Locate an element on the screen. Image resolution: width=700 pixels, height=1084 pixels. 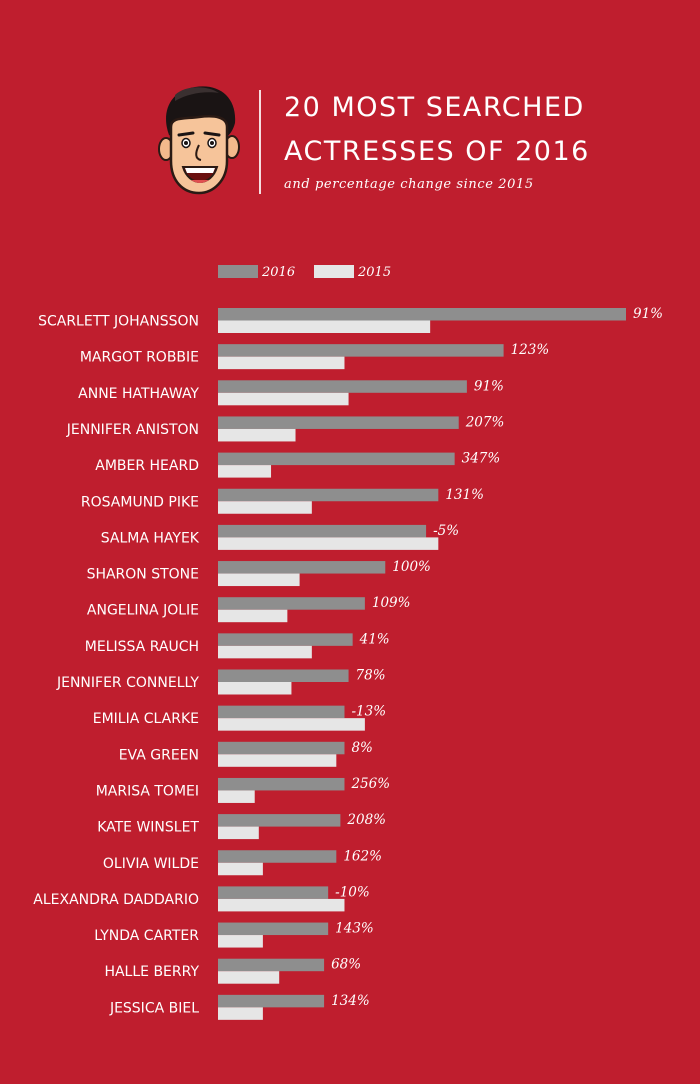
title-line-1: 20 MOST SEARCHED is located at coordinates (434, 107).